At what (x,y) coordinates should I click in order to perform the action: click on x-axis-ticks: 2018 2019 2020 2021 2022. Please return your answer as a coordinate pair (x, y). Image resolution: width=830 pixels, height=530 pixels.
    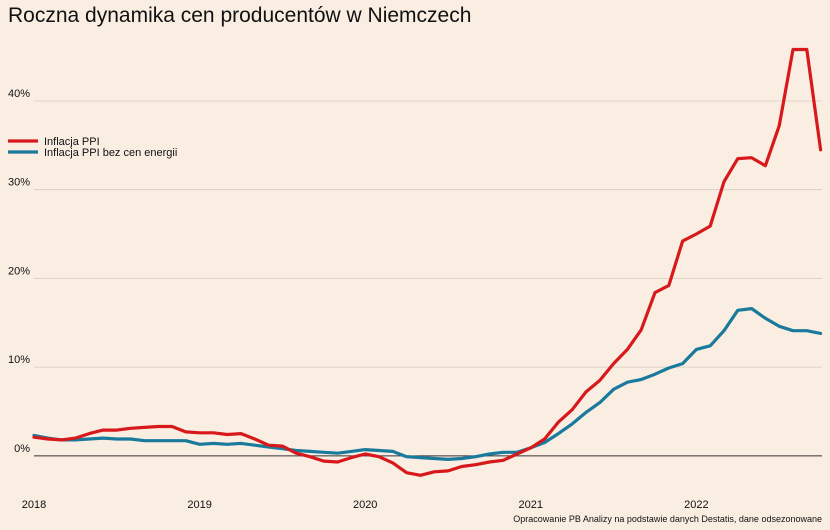
    Looking at the image, I should click on (365, 505).